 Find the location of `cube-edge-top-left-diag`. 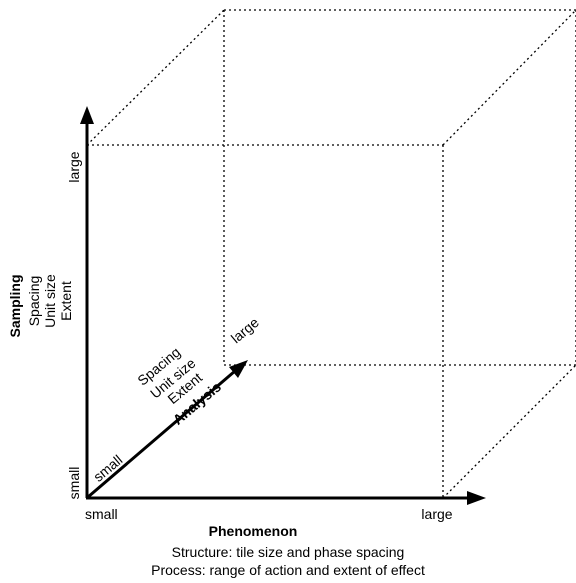

cube-edge-top-left-diag is located at coordinates (155, 77).